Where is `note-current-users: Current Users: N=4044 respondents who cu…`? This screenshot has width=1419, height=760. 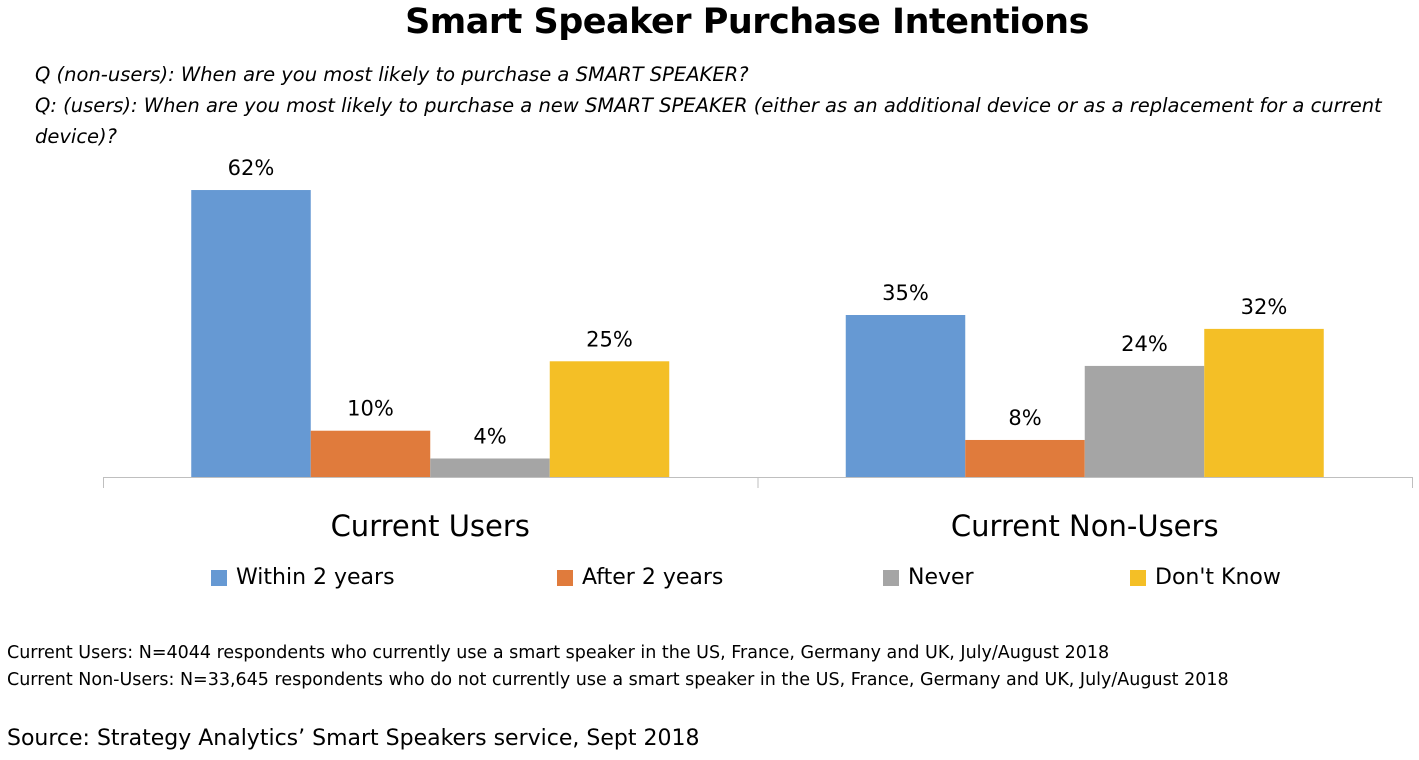
note-current-users: Current Users: N=4044 respondents who cu… is located at coordinates (558, 653).